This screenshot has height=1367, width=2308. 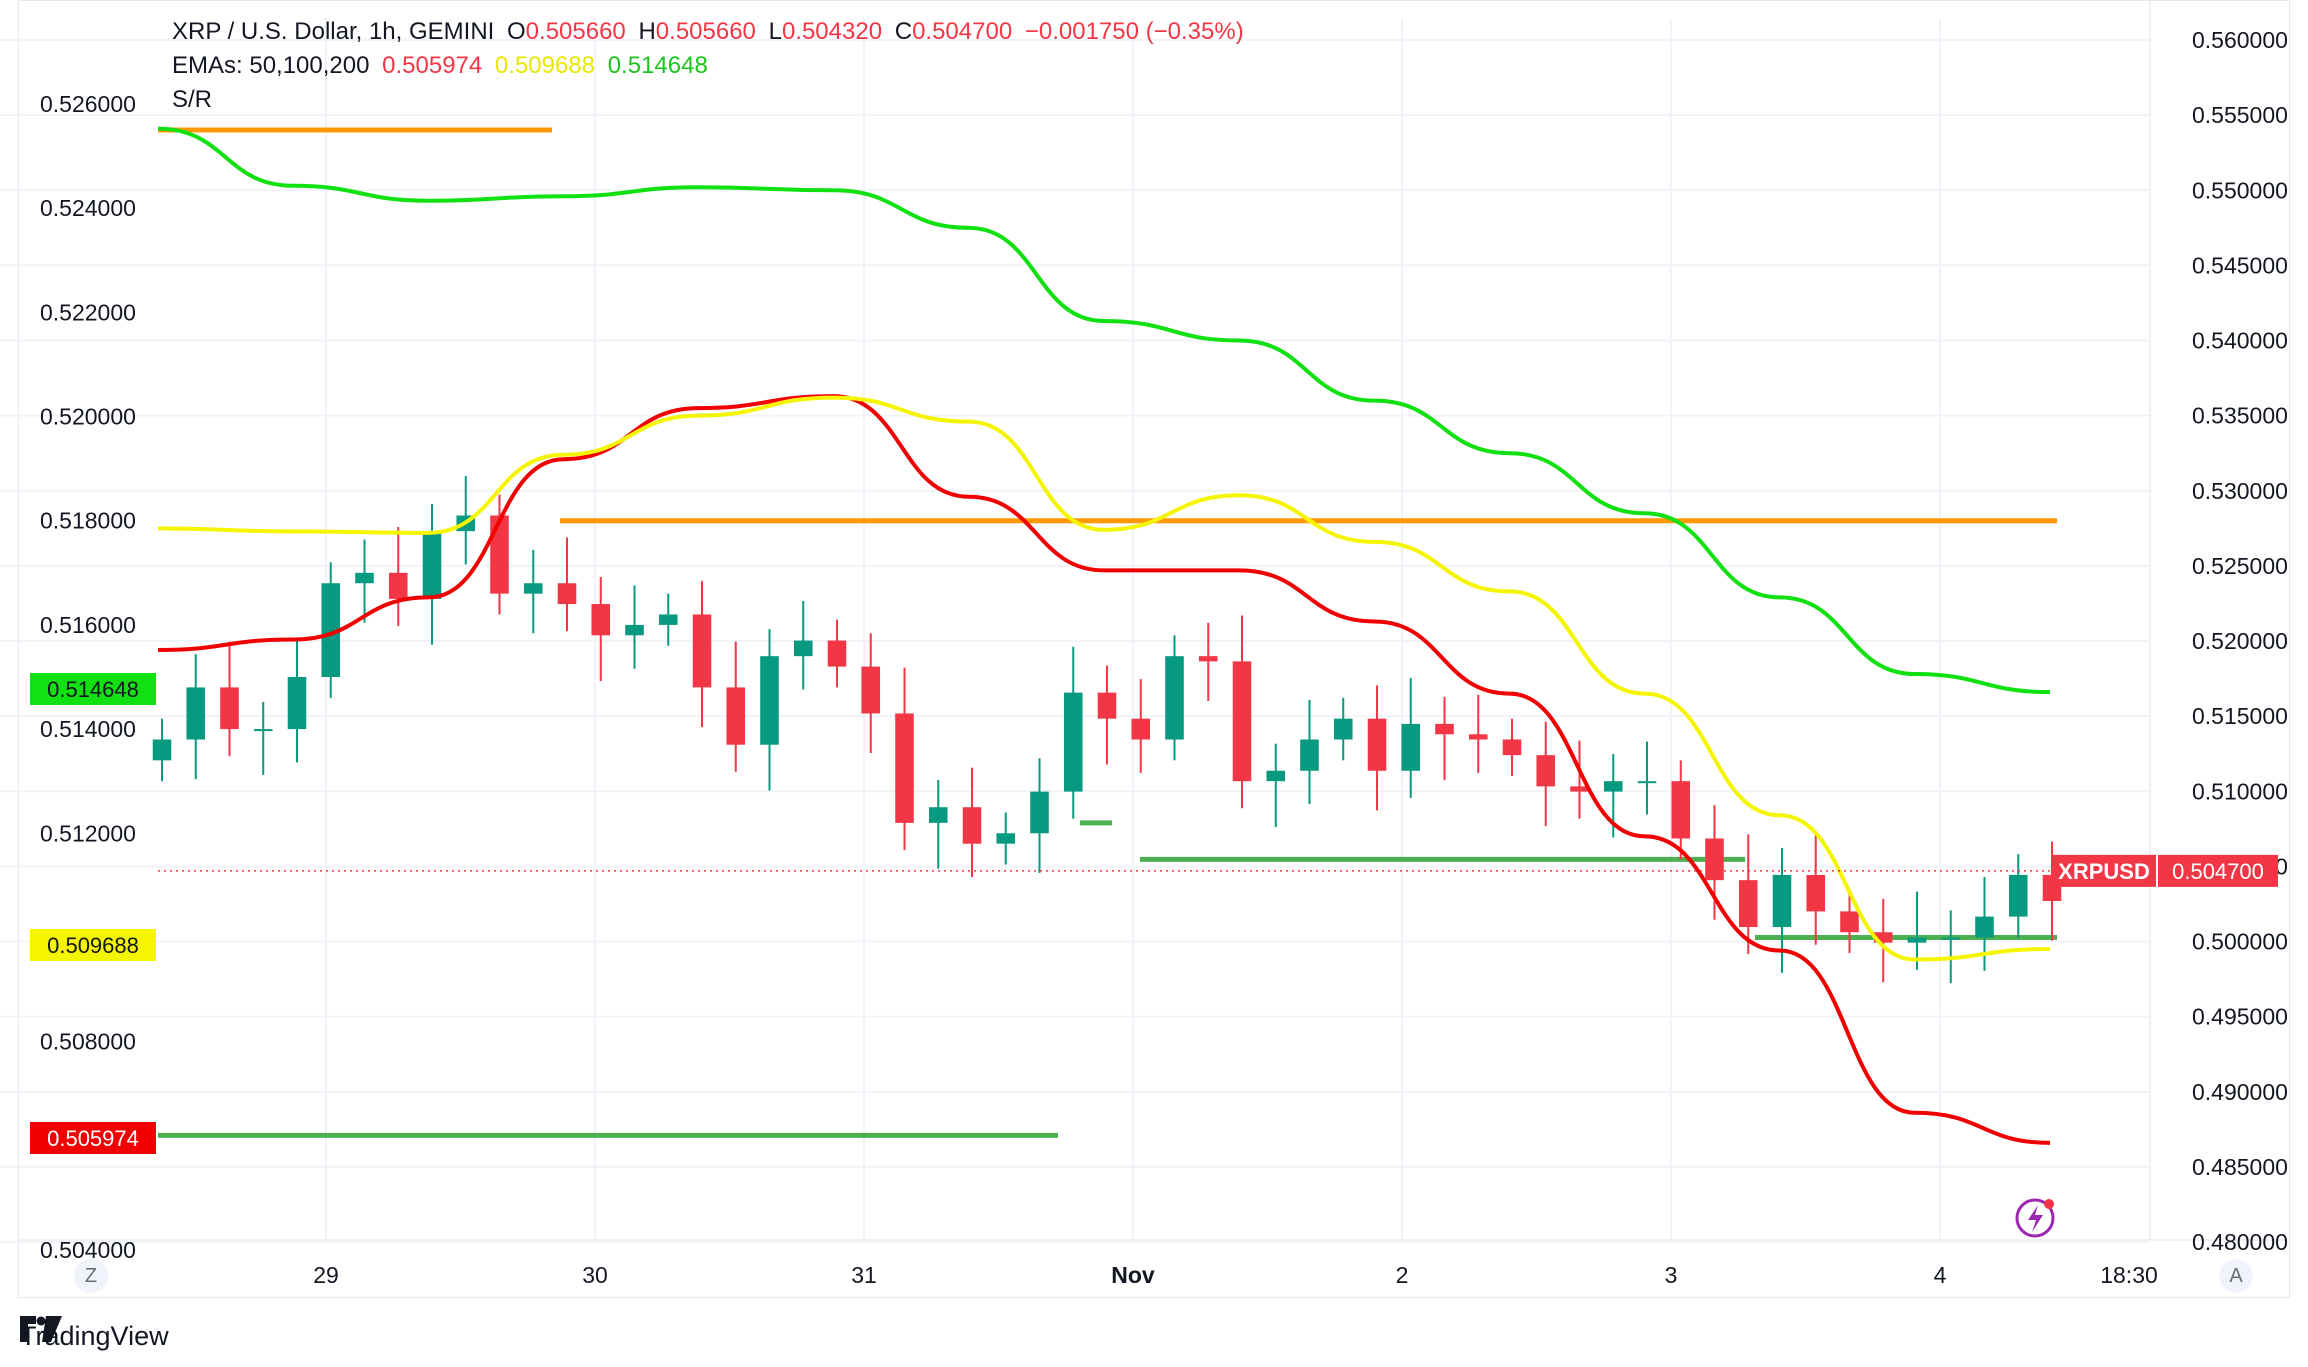 I want to click on legend-close-label: C, so click(x=903, y=31).